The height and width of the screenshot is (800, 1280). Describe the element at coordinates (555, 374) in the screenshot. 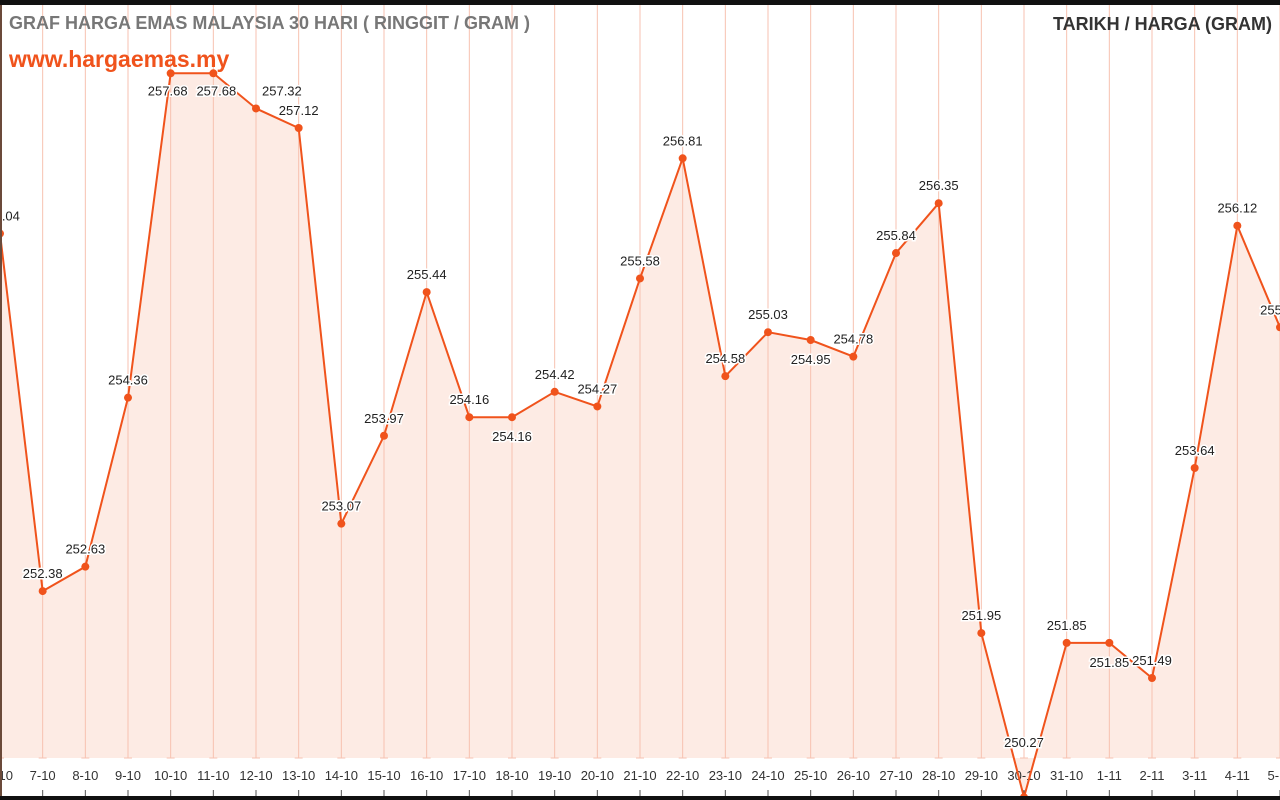

I see `data-label: 254.42` at that location.